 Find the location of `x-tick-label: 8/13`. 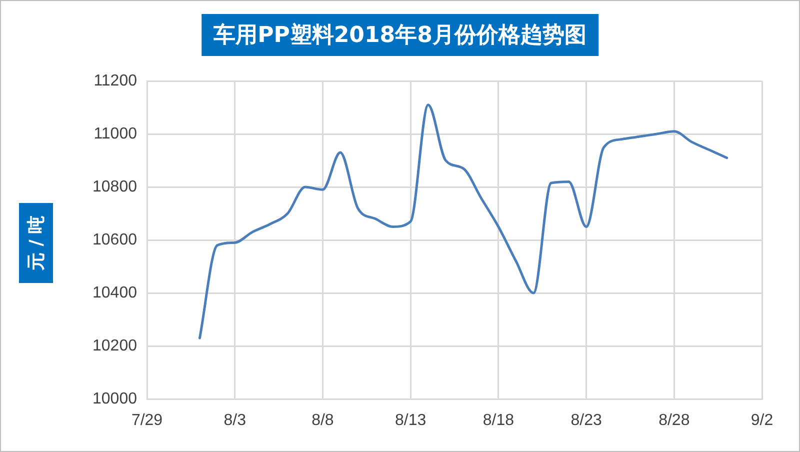

x-tick-label: 8/13 is located at coordinates (410, 421).